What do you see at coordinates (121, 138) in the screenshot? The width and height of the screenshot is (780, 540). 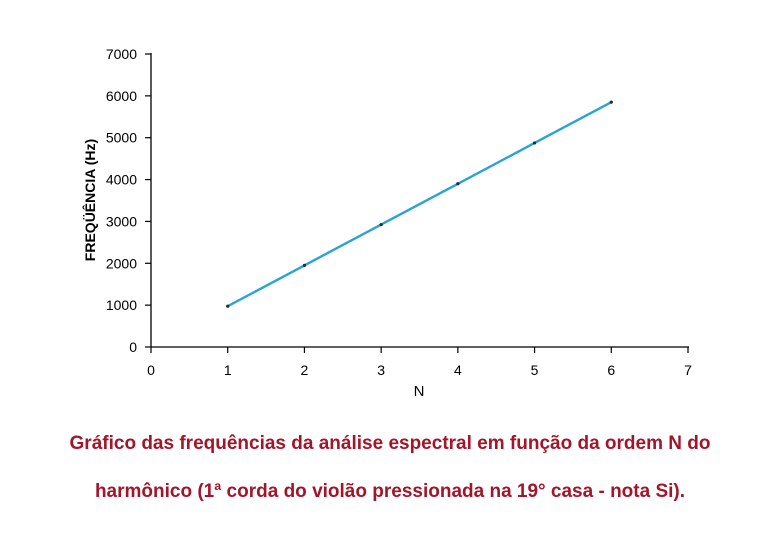 I see `y-tick-label: 5000` at bounding box center [121, 138].